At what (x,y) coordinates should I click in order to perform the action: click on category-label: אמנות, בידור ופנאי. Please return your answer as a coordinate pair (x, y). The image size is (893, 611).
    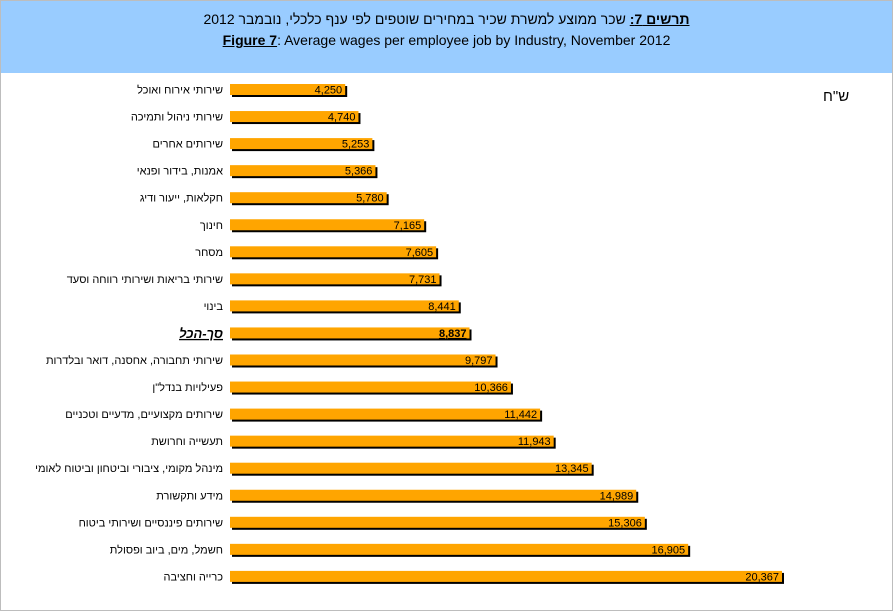
    Looking at the image, I should click on (180, 172).